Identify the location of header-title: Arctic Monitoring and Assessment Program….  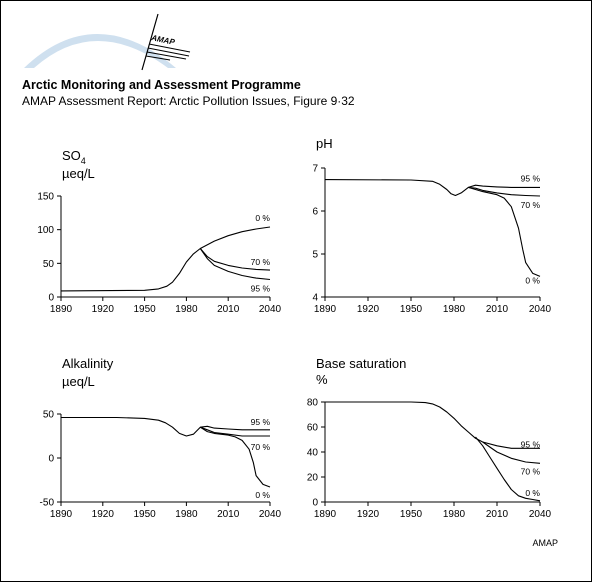
(161, 85).